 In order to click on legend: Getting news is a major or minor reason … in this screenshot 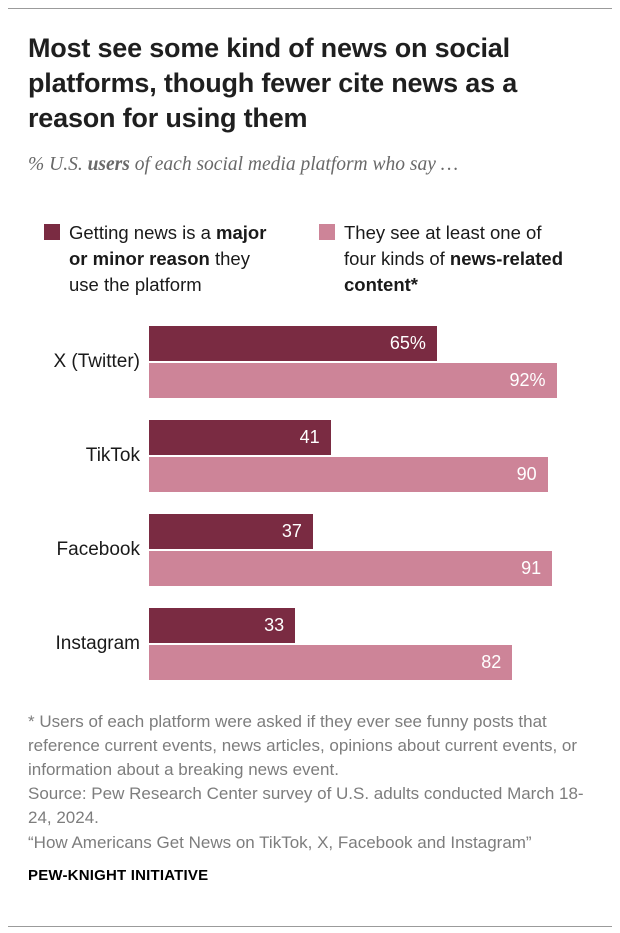, I will do `click(318, 259)`.